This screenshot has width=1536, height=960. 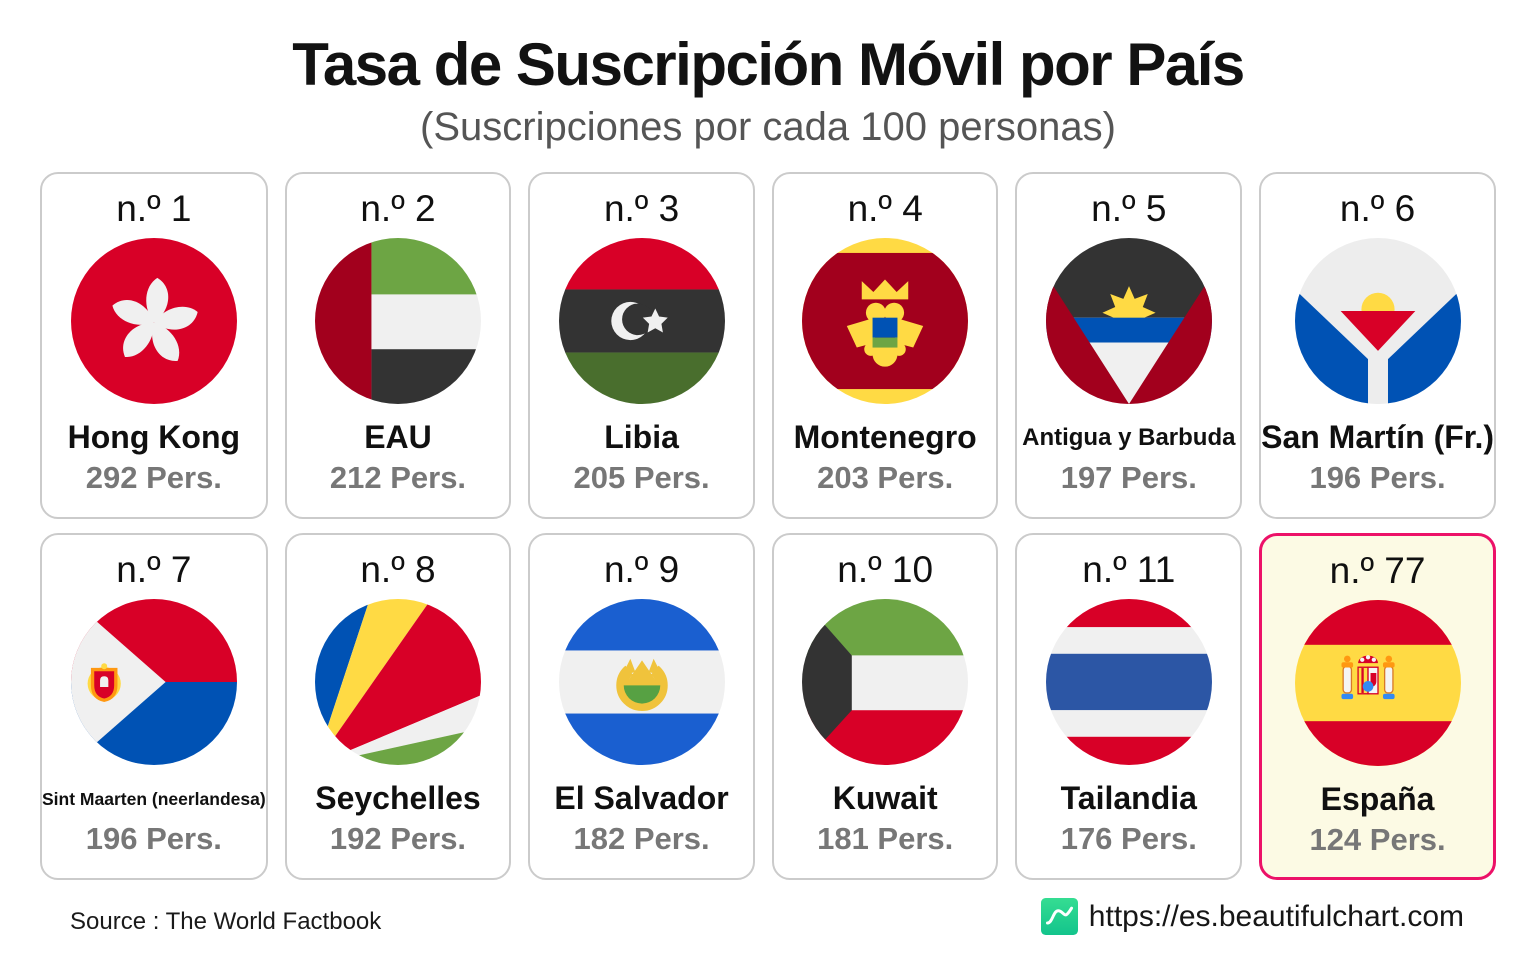 I want to click on country-name: Montenegro, so click(x=885, y=437).